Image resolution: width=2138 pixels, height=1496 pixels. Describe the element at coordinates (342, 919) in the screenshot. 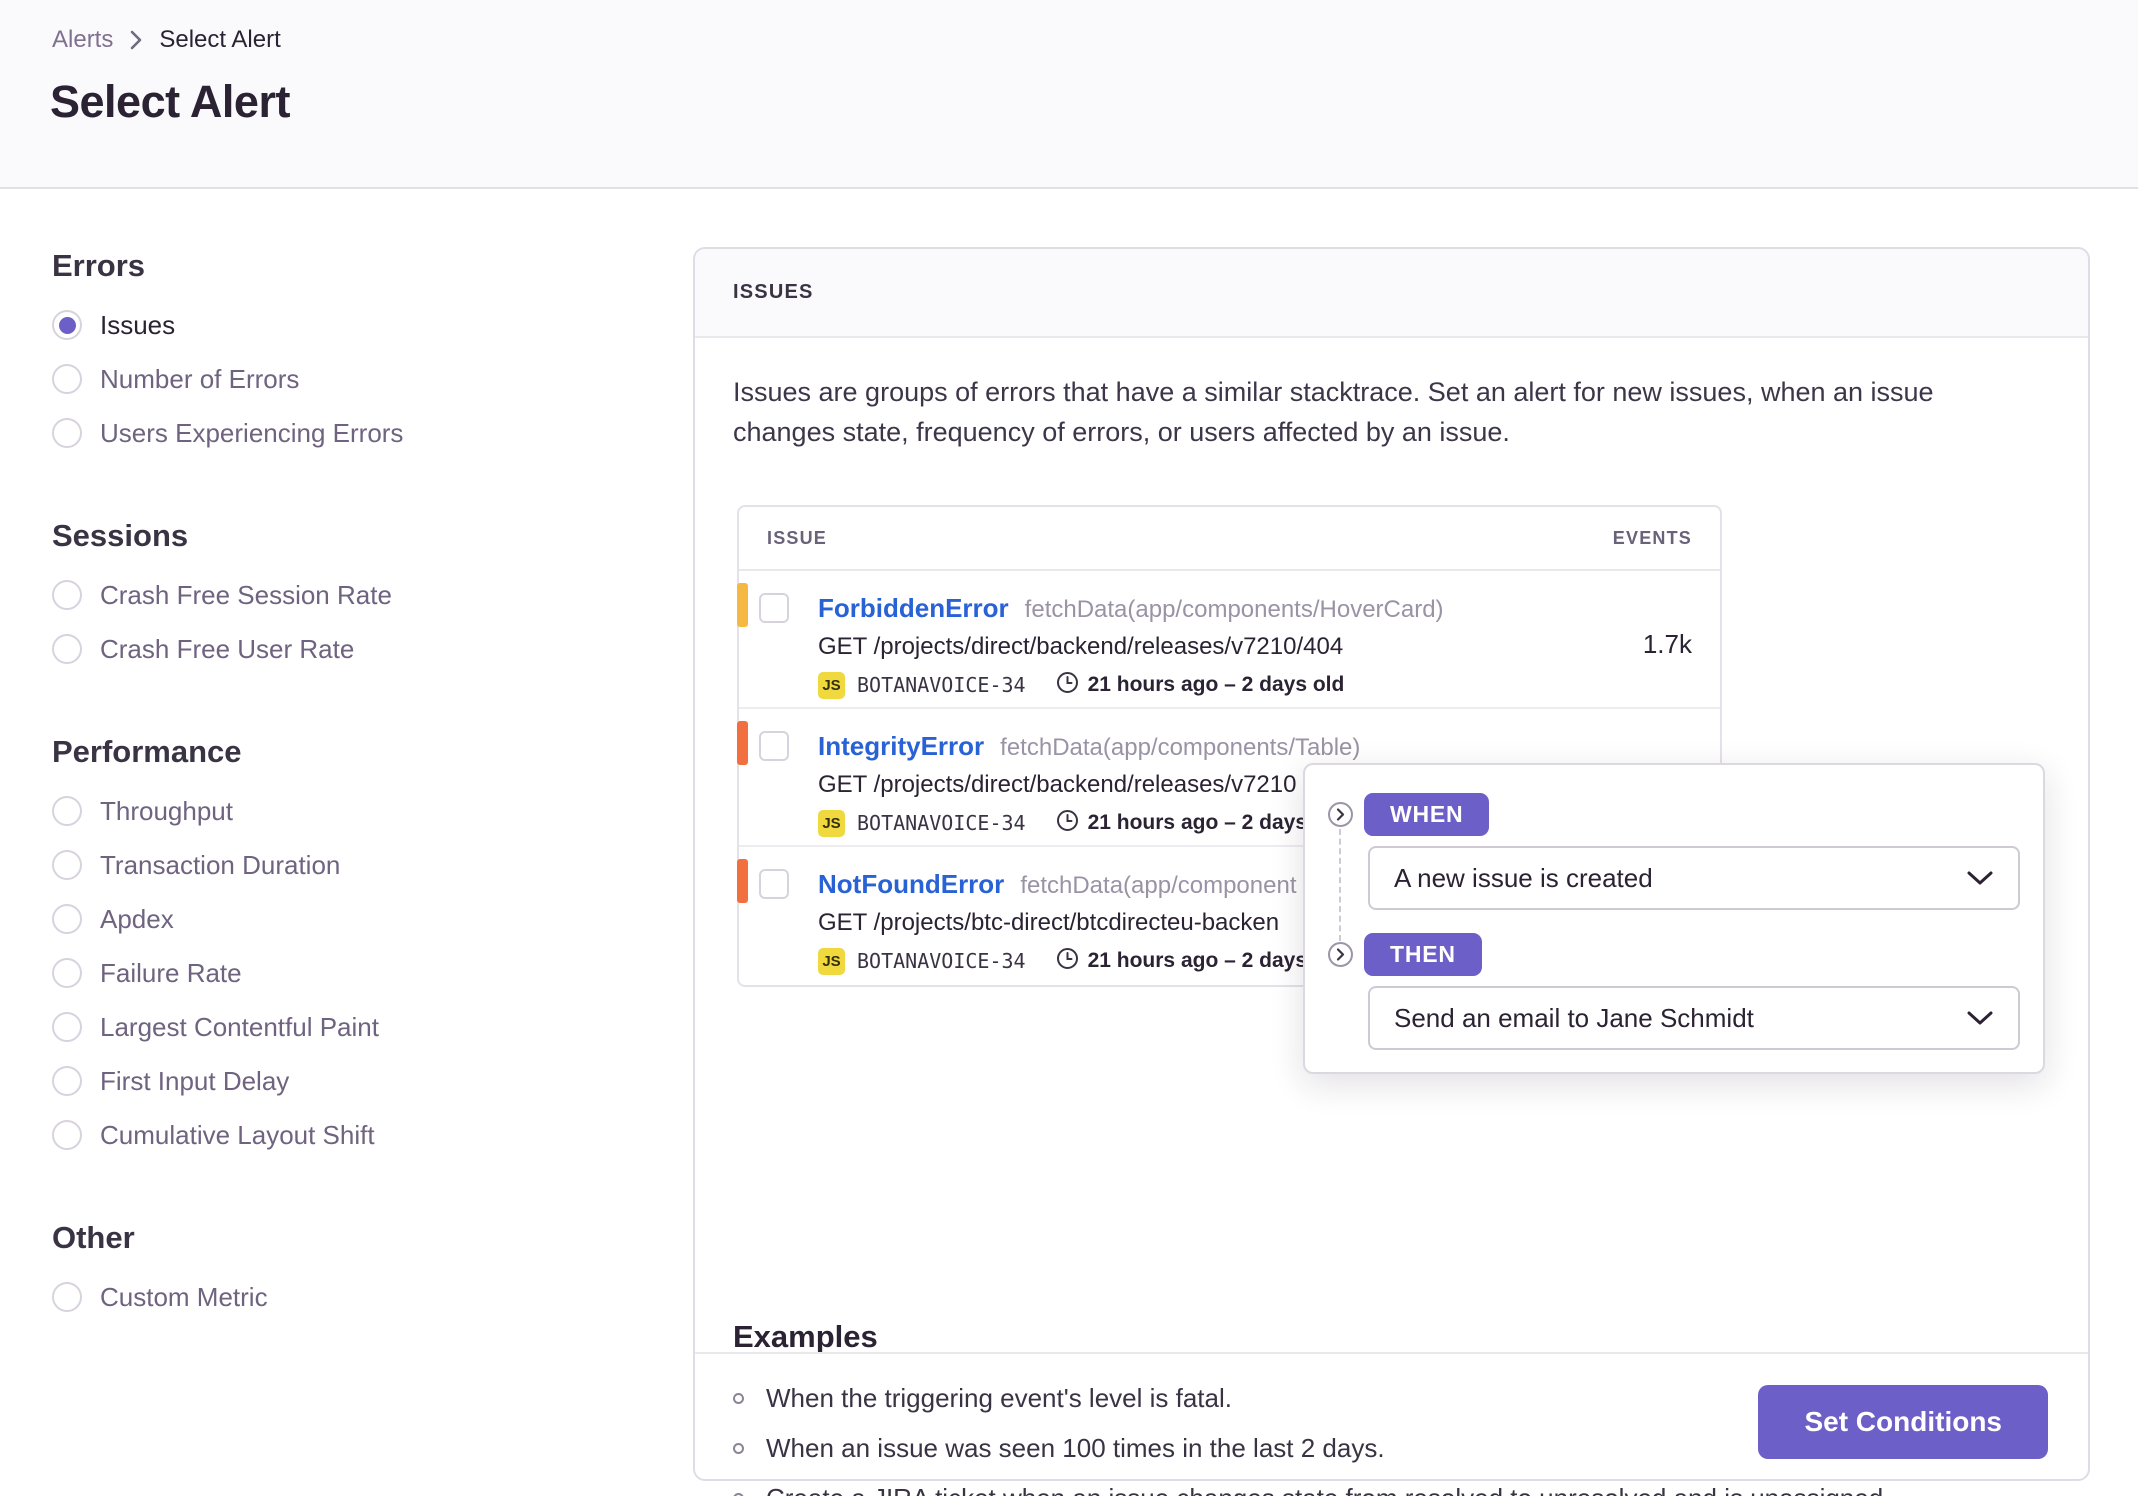

I see `radio-apdex: Apdex` at that location.